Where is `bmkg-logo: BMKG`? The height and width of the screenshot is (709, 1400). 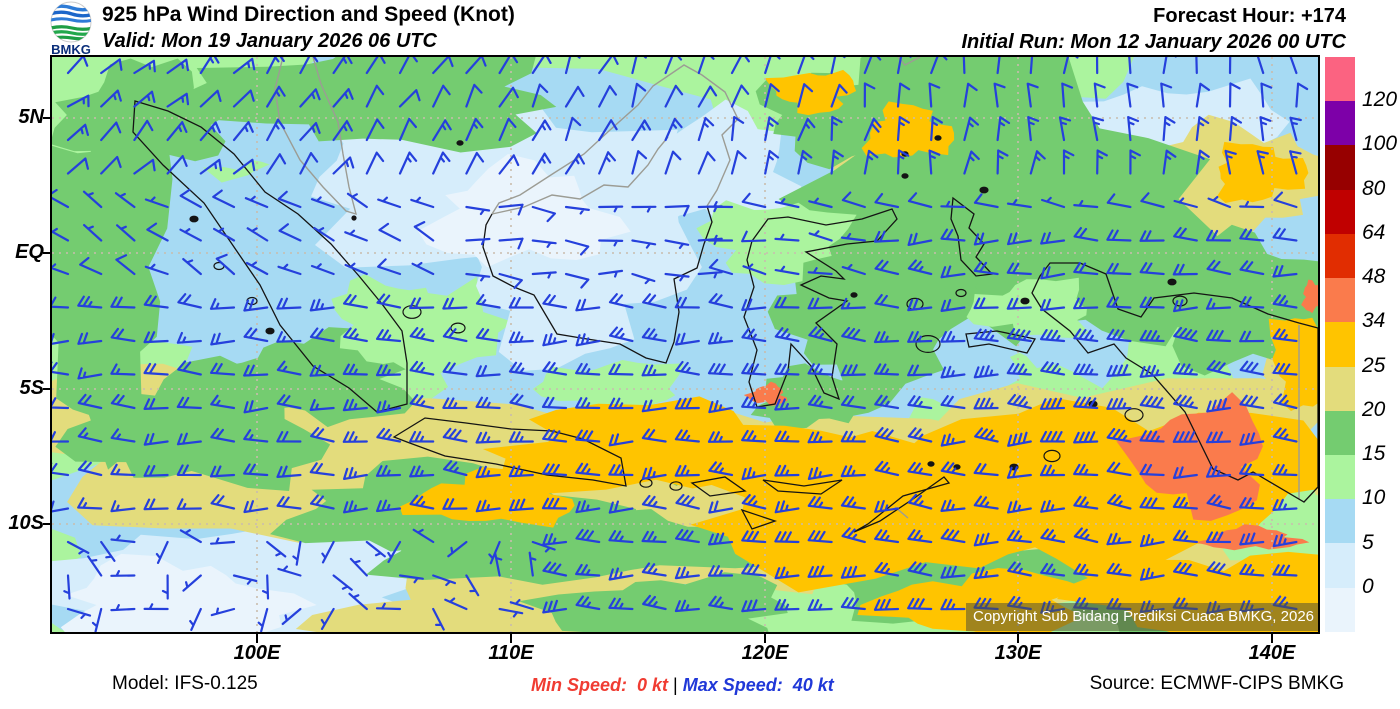 bmkg-logo: BMKG is located at coordinates (71, 29).